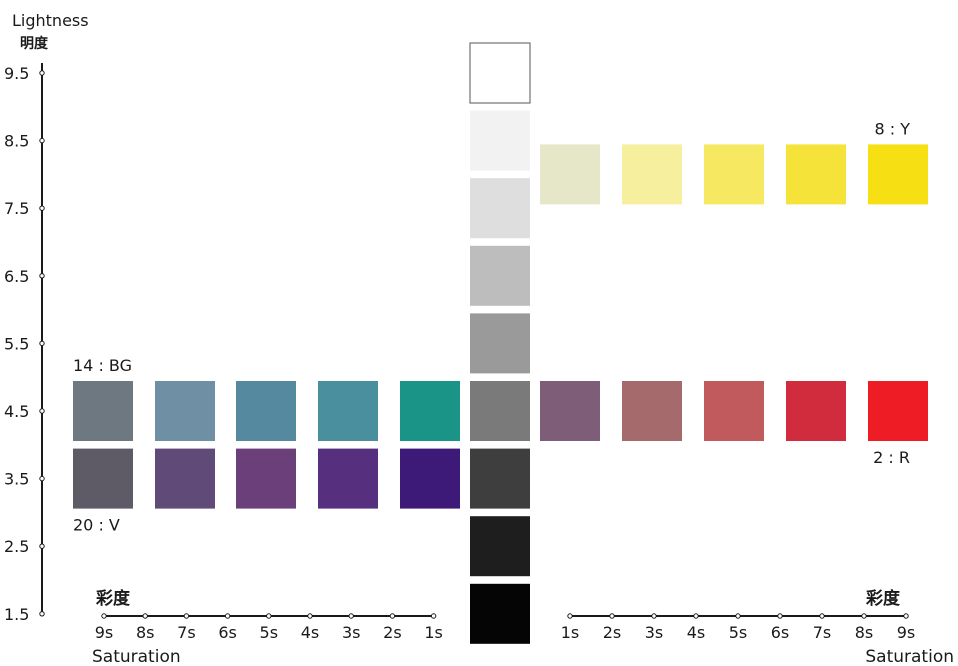 This screenshot has height=666, width=958. What do you see at coordinates (16, 546) in the screenshot?
I see `lightness-tick-label: 2.5` at bounding box center [16, 546].